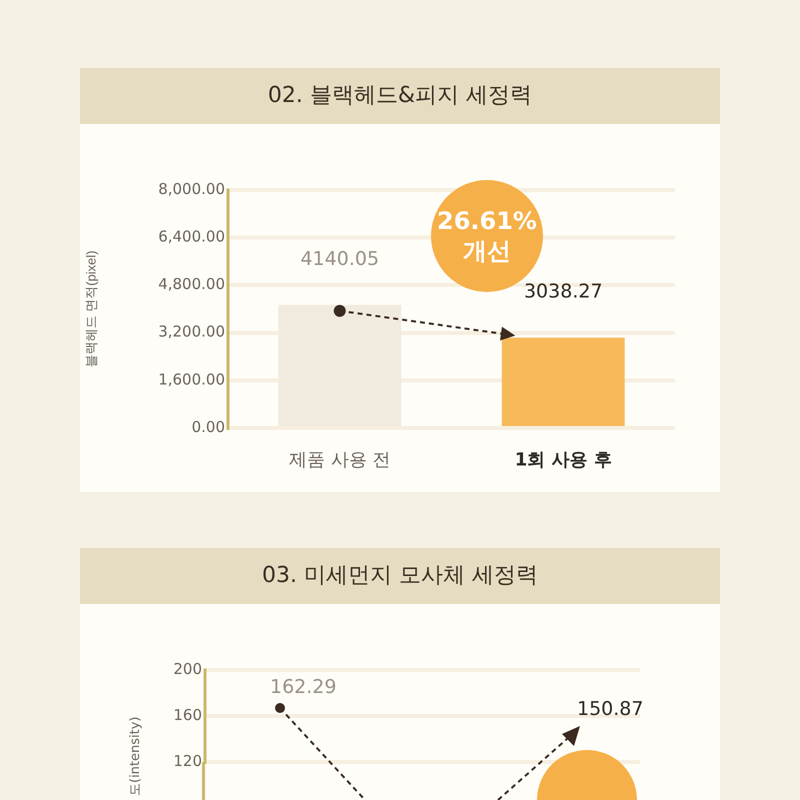 This screenshot has height=800, width=800. Describe the element at coordinates (191, 284) in the screenshot. I see `y-tick-label: 4,800.00` at that location.